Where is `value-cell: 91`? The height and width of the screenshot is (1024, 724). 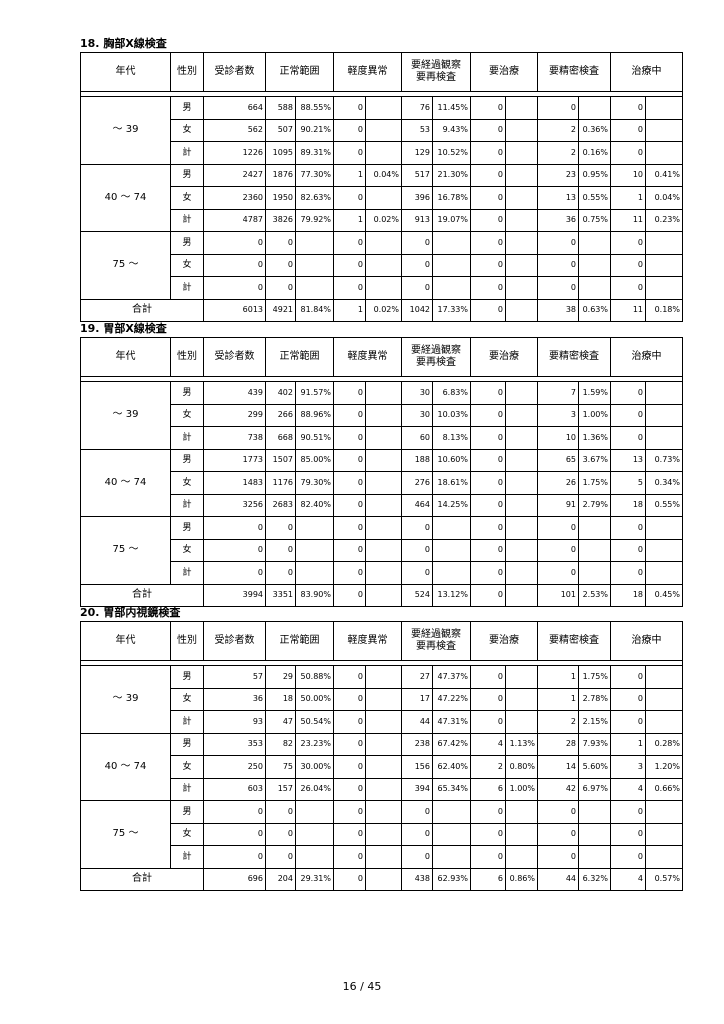
value-cell: 91 is located at coordinates (558, 505).